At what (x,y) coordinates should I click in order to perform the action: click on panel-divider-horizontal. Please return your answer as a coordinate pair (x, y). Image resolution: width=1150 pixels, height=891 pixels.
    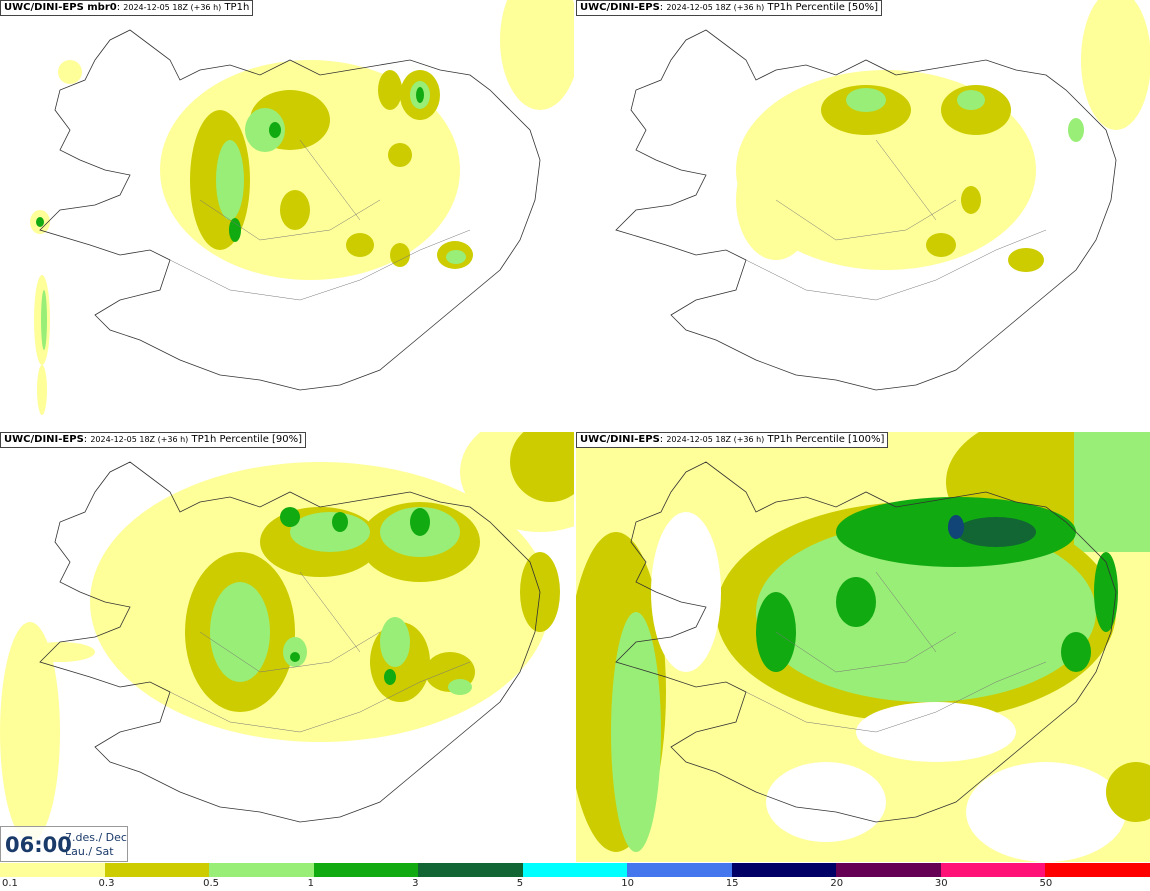
    Looking at the image, I should click on (575, 431).